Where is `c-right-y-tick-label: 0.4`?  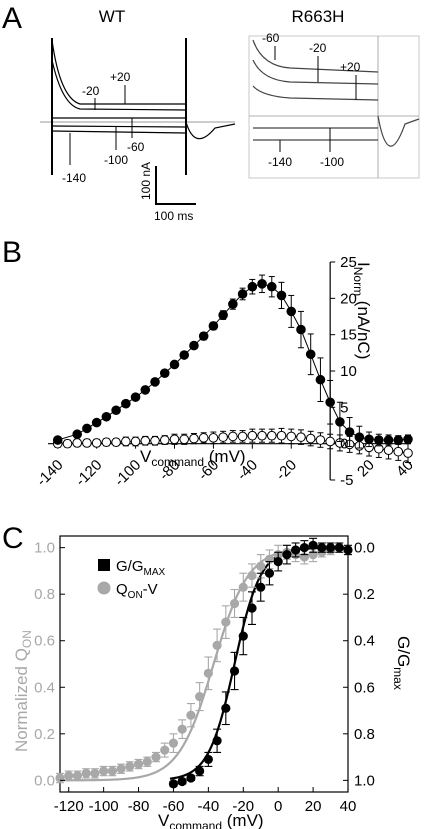
c-right-y-tick-label: 0.4 is located at coordinates (364, 641).